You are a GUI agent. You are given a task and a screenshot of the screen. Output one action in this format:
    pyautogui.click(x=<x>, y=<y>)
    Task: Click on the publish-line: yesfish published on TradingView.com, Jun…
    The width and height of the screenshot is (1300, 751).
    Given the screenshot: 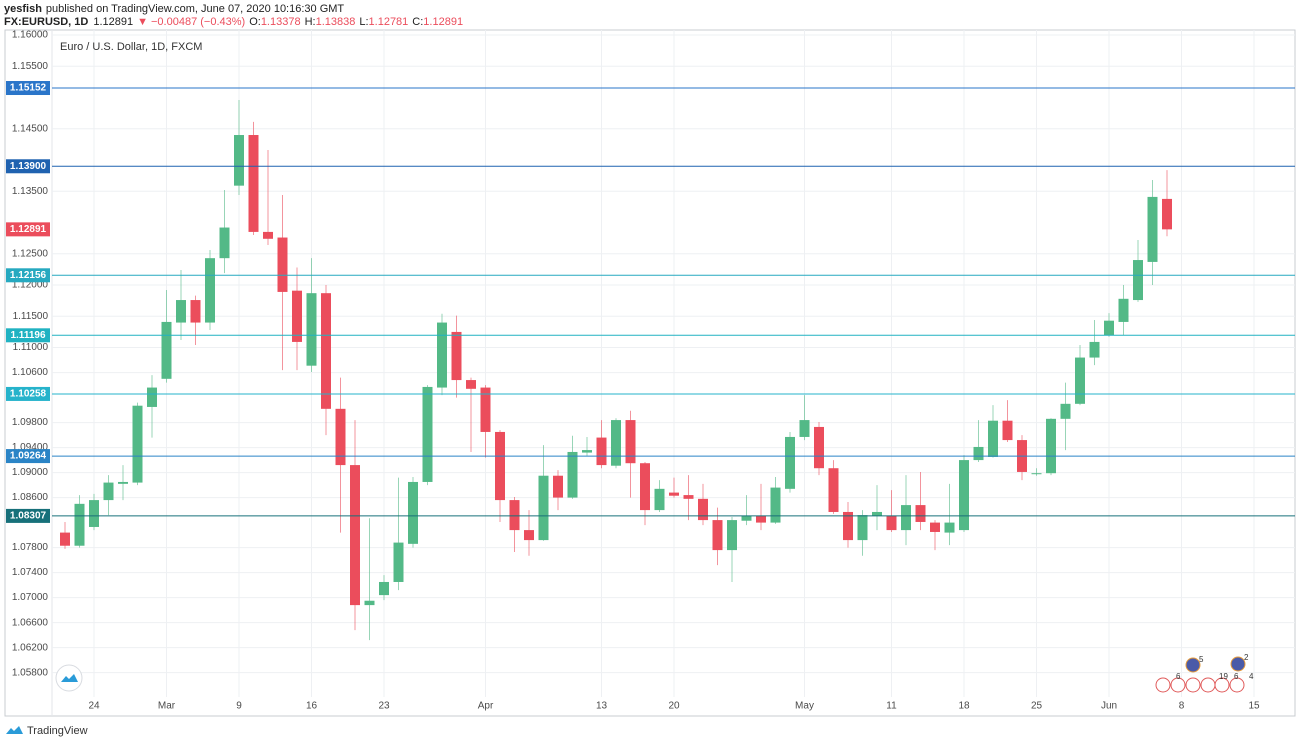 What is the action you would take?
    pyautogui.click(x=174, y=9)
    